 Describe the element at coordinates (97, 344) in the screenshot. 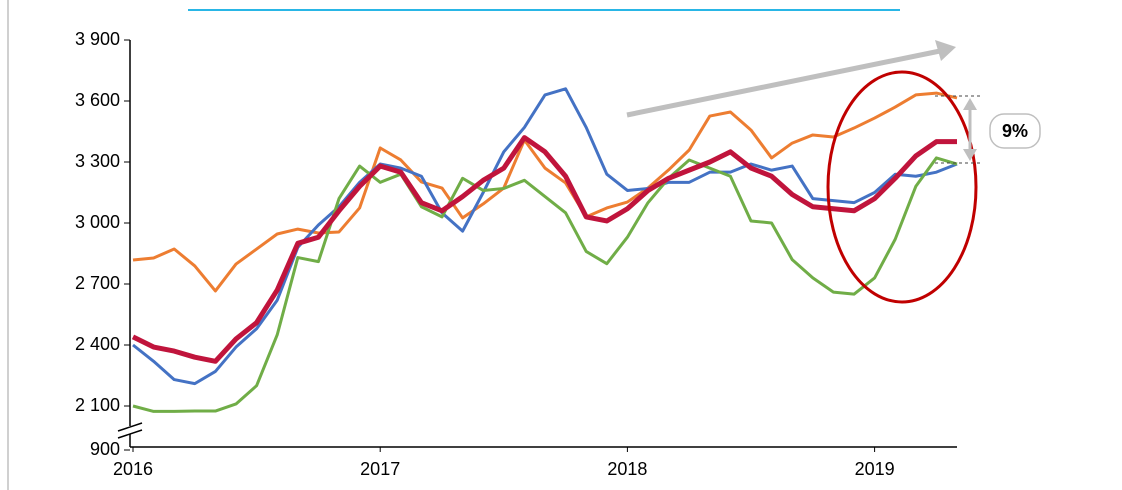

I see `y-tick-label: 2 400` at that location.